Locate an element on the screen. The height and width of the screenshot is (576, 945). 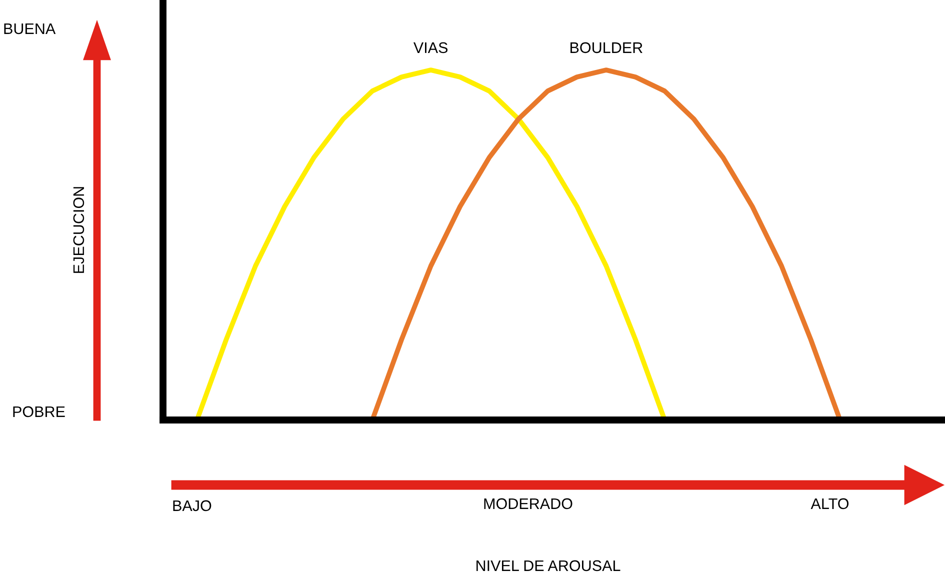
text: EJECUCION is located at coordinates (78, 230).